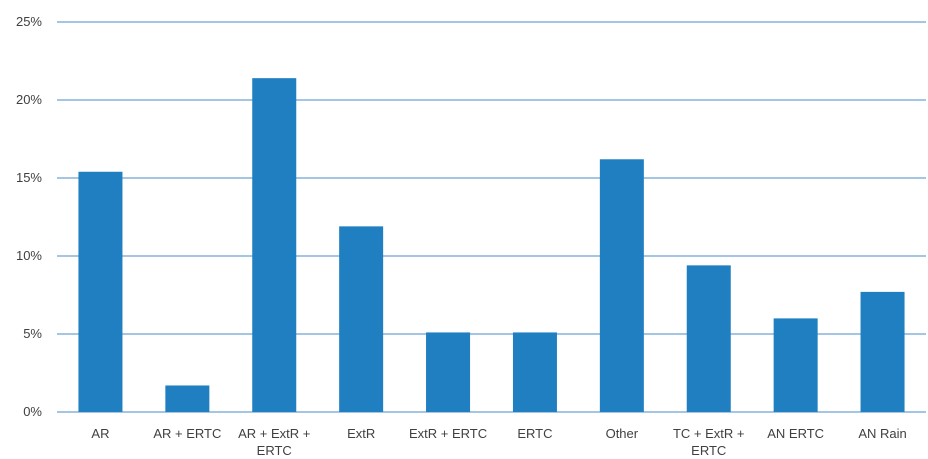 The height and width of the screenshot is (459, 928). What do you see at coordinates (32, 333) in the screenshot?
I see `y-tick-label: 5%` at bounding box center [32, 333].